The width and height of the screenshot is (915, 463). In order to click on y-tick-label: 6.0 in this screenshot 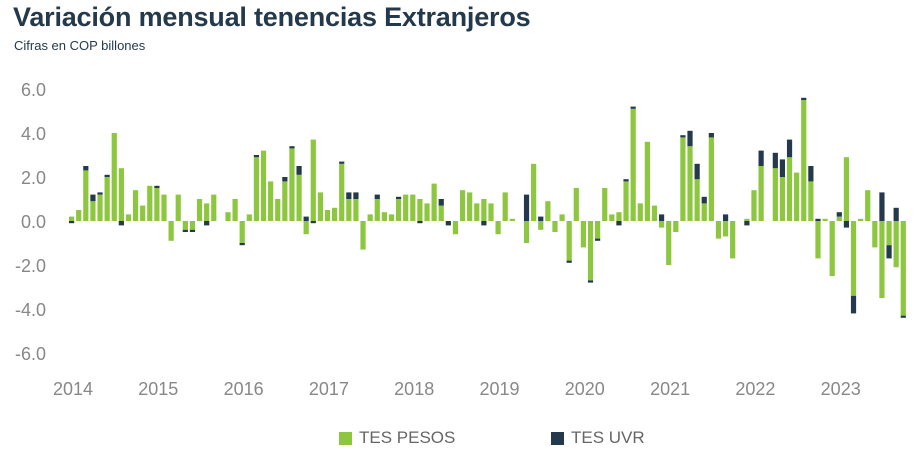, I will do `click(33, 90)`.